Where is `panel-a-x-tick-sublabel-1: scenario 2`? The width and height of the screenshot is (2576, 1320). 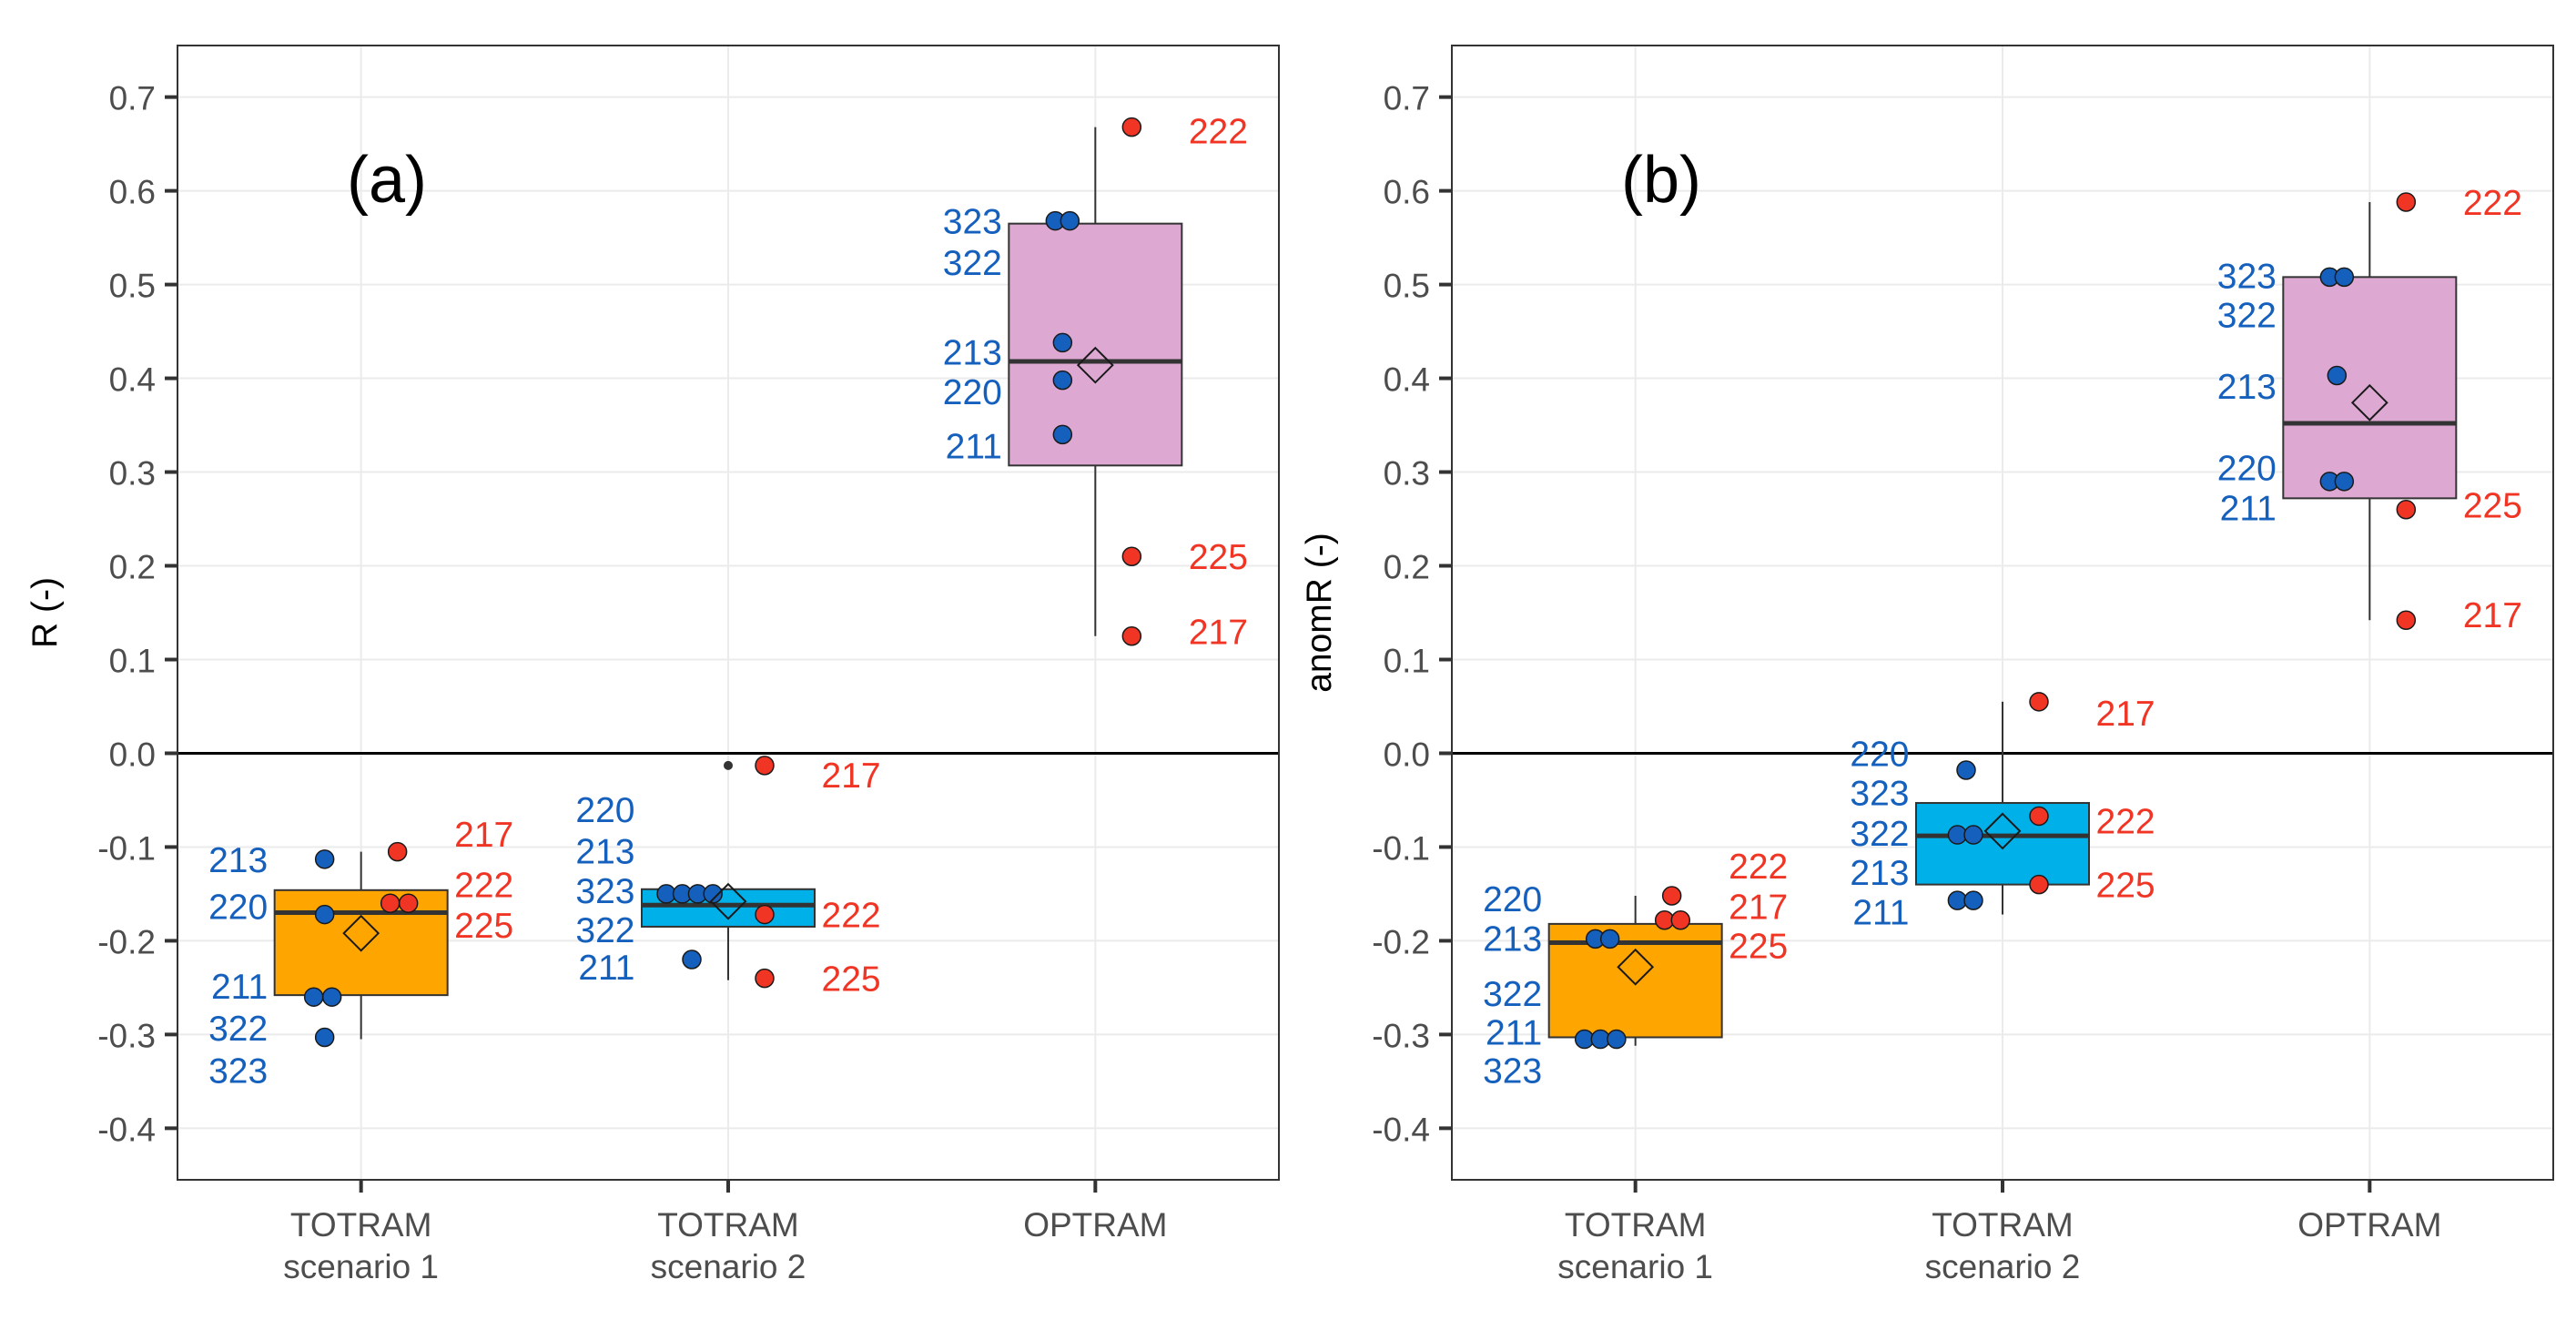
panel-a-x-tick-sublabel-1: scenario 2 is located at coordinates (728, 1266).